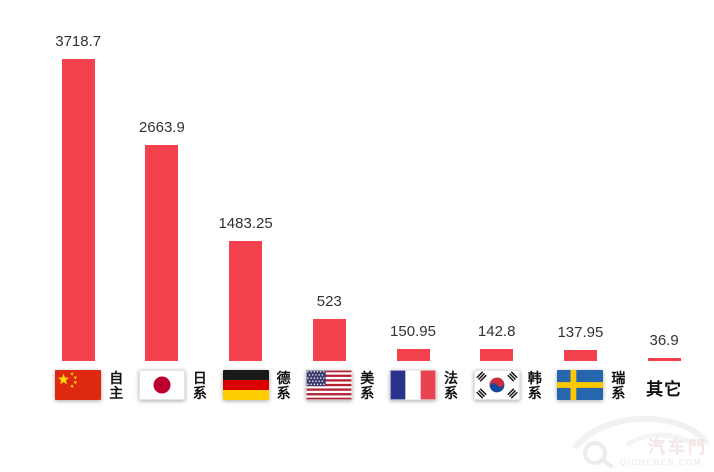  Describe the element at coordinates (678, 447) in the screenshot. I see `watermark-brand-text: 汽车門` at that location.